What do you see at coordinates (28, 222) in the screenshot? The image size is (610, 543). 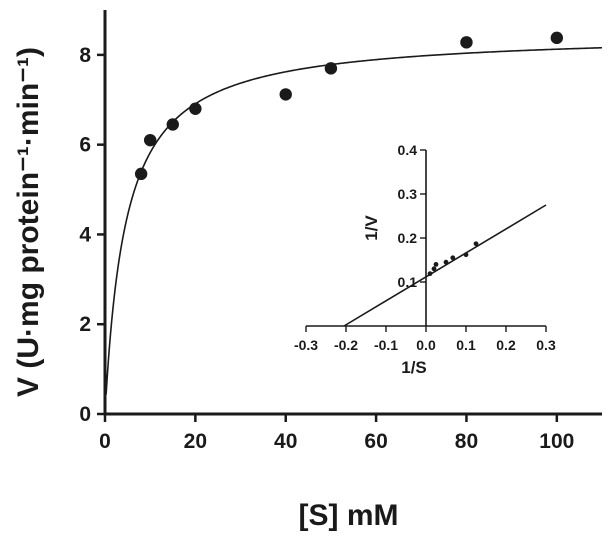 I see `y-axis-title: V (U·mg protein⁻¹·min⁻¹)` at bounding box center [28, 222].